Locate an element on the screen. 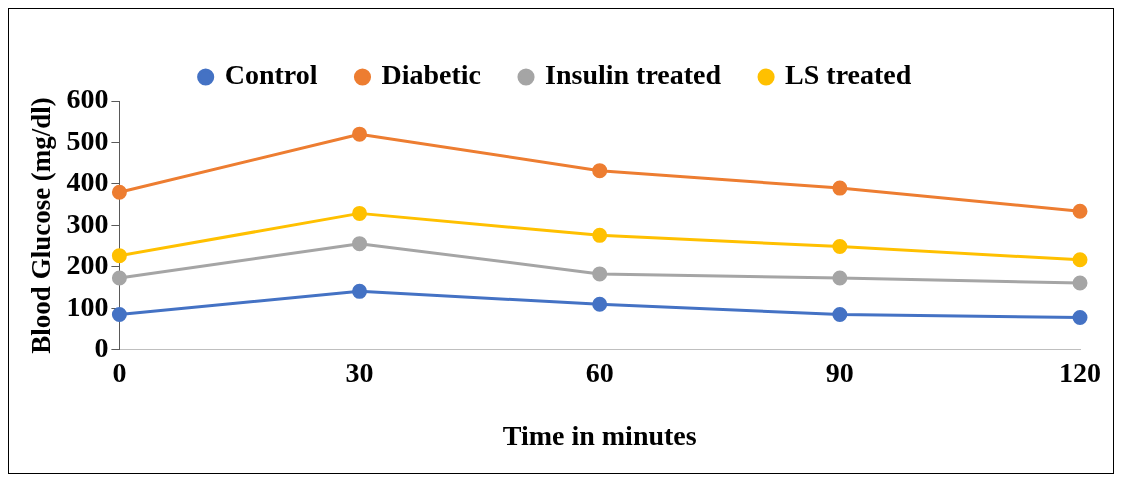  legend-label: LS treated is located at coordinates (848, 75).